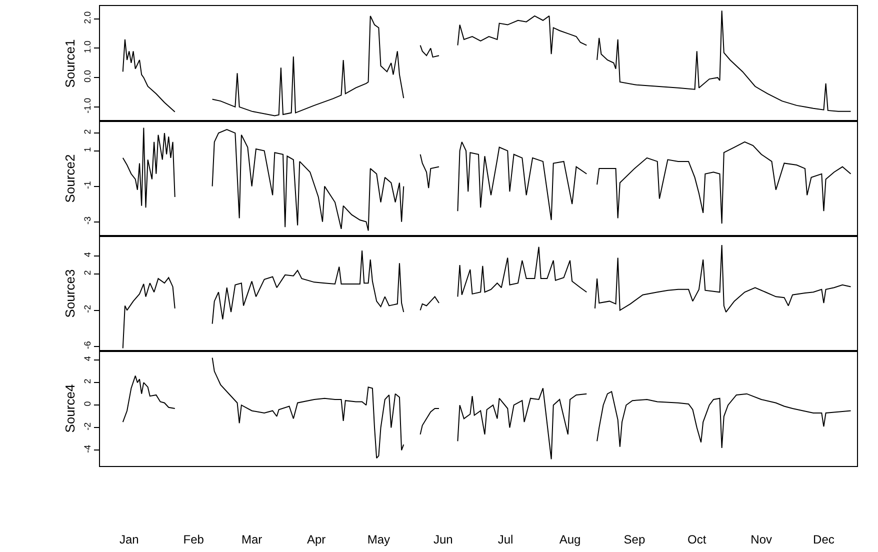  Describe the element at coordinates (87, 448) in the screenshot. I see `y-tick-label: -4` at that location.